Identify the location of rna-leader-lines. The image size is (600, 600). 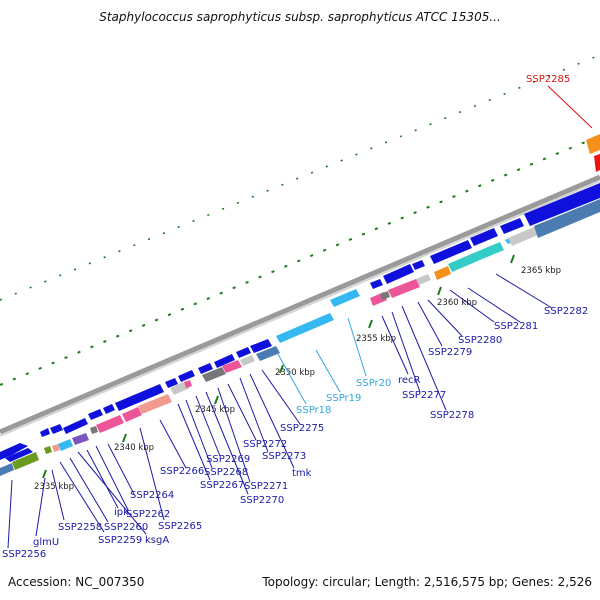
(322, 361).